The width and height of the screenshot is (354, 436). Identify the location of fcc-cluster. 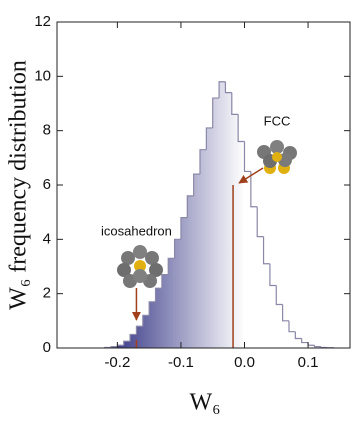
(277, 157).